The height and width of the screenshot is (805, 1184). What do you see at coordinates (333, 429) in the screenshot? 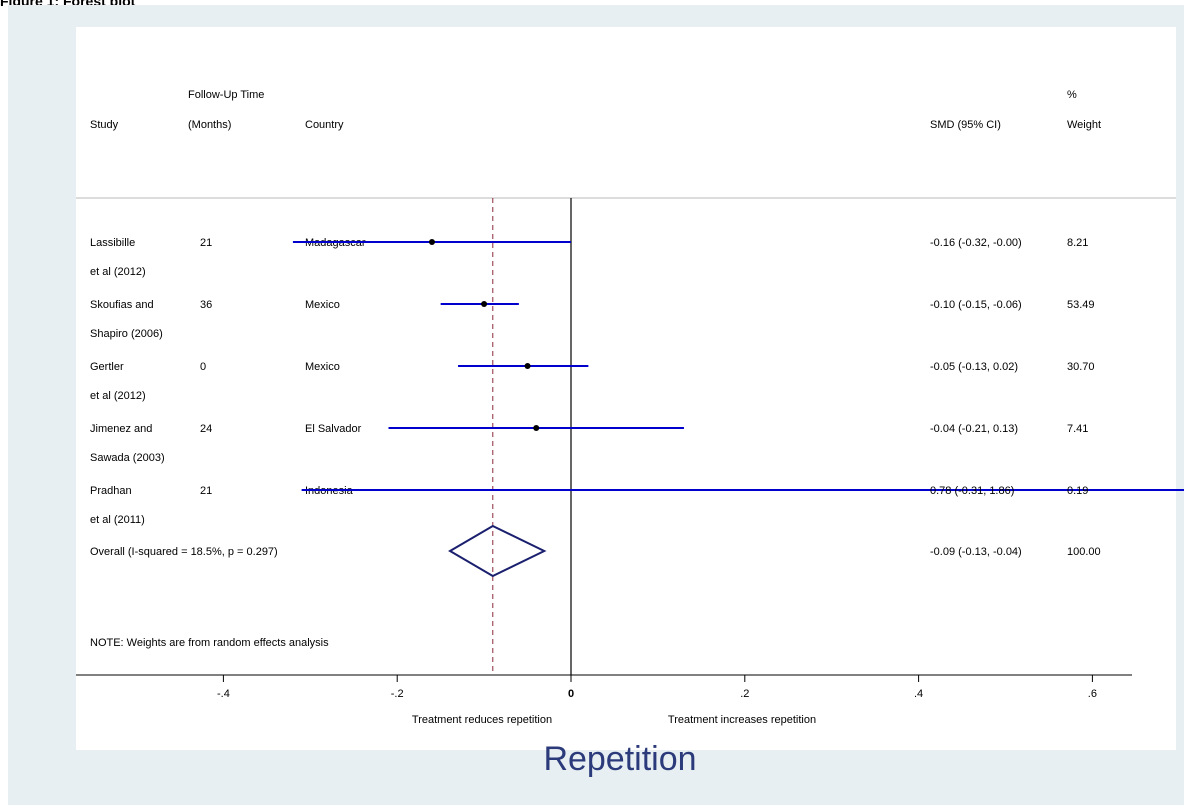
I see `country-value: El Salvador` at bounding box center [333, 429].